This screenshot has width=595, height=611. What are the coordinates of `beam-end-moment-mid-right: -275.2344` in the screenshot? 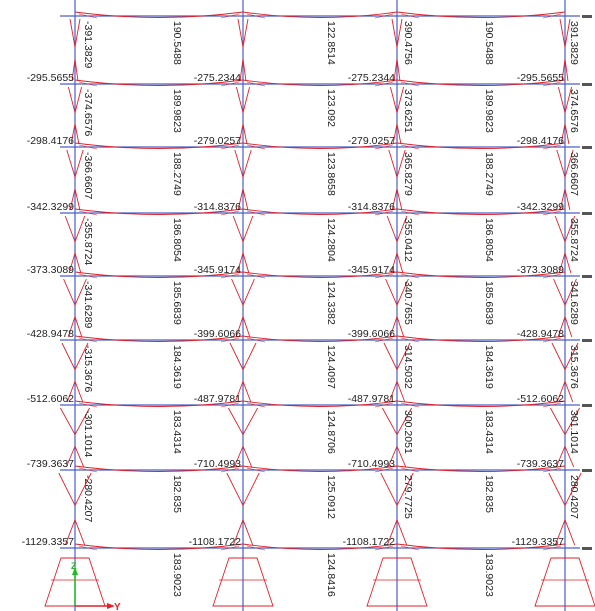 It's located at (371, 78).